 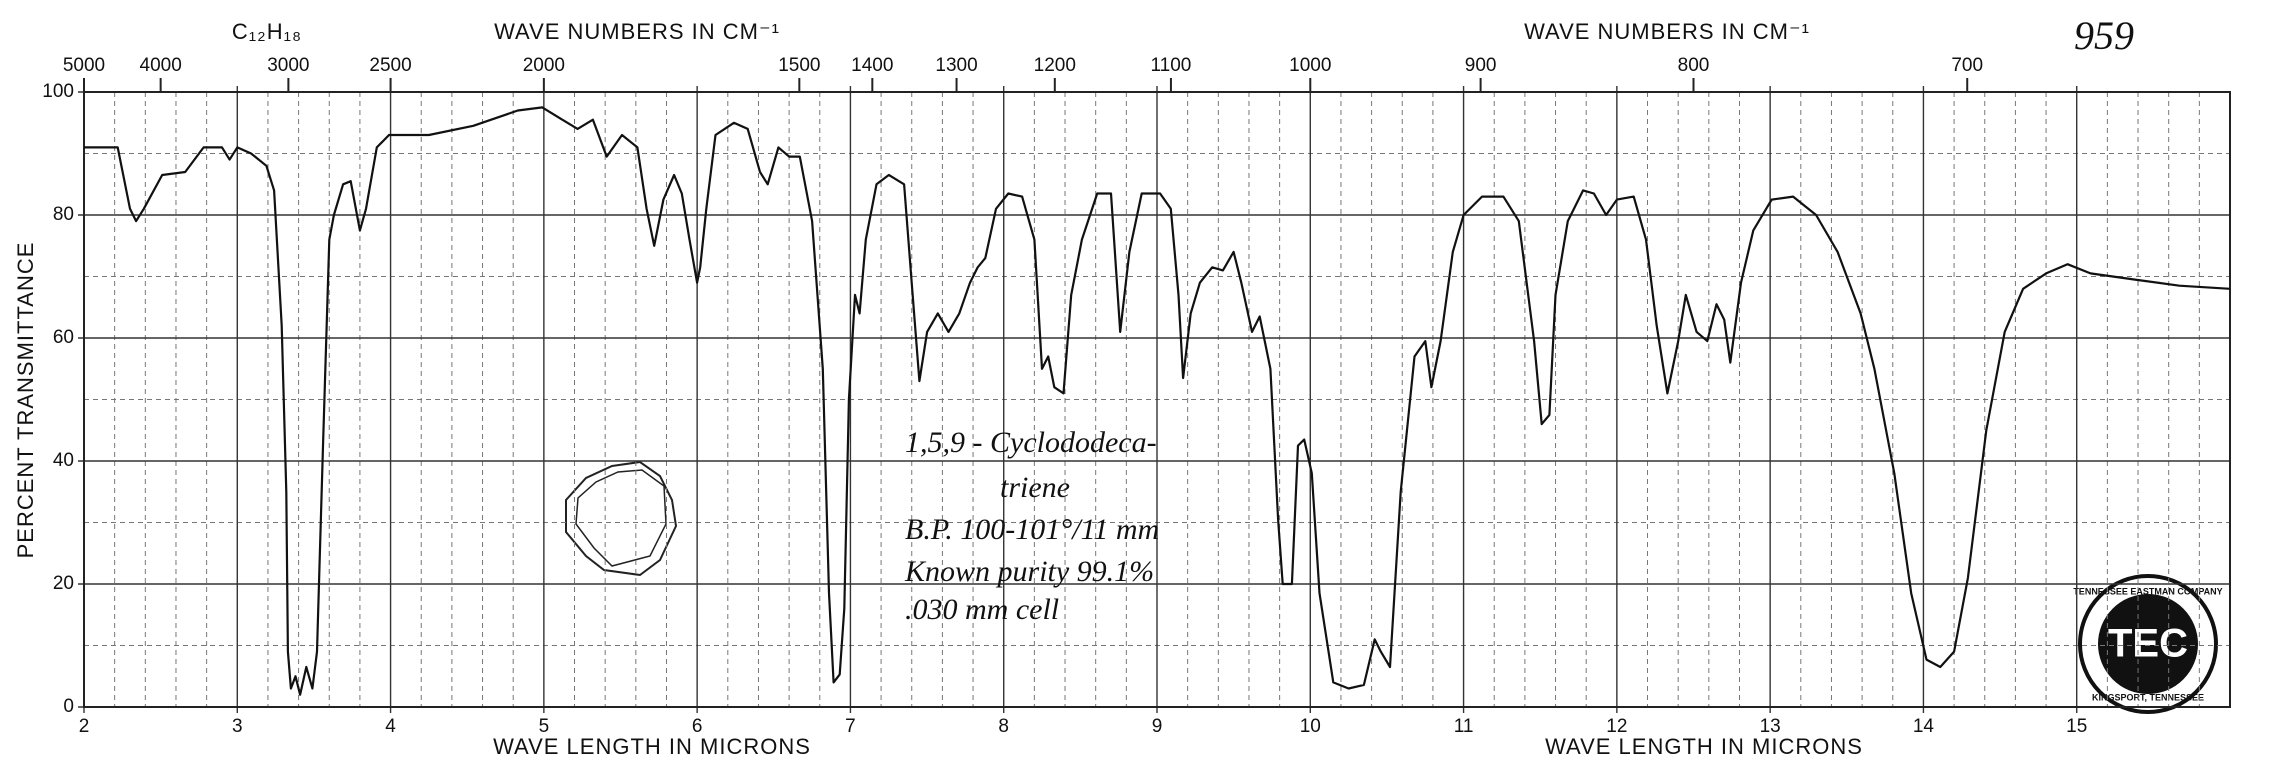 I want to click on y-axis-label: PERCENT TRANSMITTANCE, so click(x=25, y=400).